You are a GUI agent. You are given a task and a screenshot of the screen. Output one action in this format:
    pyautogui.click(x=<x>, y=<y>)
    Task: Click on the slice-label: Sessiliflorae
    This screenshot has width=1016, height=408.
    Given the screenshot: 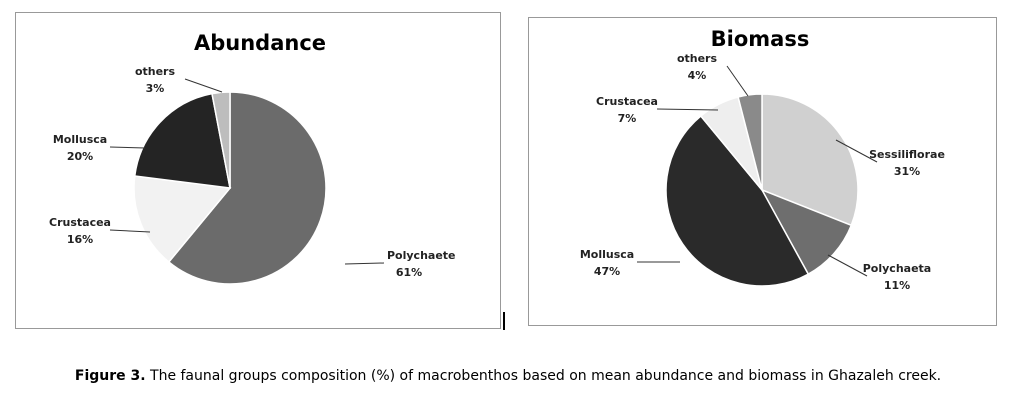 What is the action you would take?
    pyautogui.click(x=907, y=154)
    